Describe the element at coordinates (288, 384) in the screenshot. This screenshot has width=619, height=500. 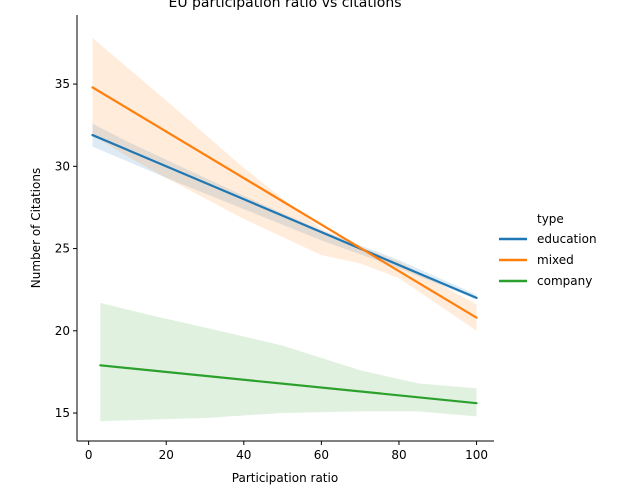
I see `regression-line-company` at that location.